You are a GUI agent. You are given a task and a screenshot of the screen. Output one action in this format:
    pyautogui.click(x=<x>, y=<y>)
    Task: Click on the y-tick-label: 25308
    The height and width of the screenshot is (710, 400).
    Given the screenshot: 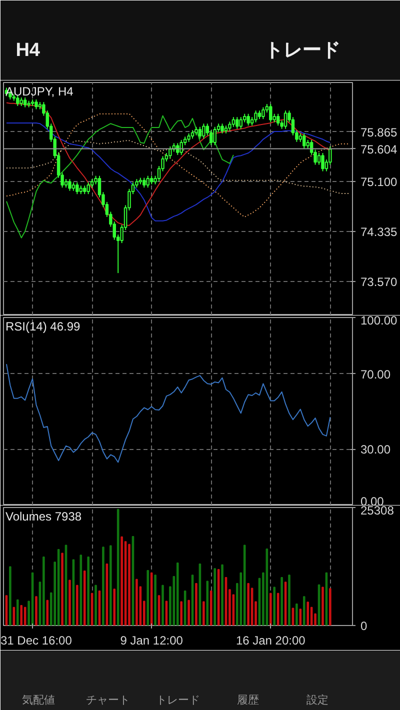 What is the action you would take?
    pyautogui.click(x=377, y=511)
    